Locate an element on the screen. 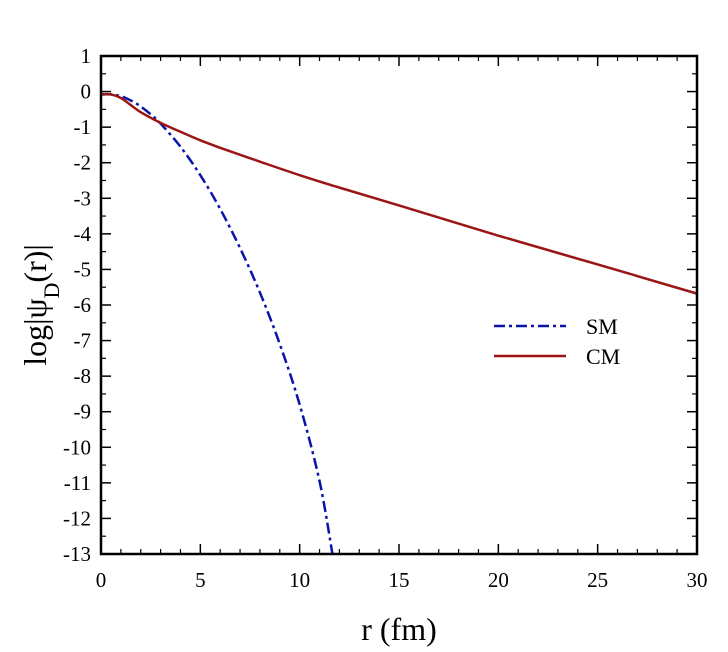  x-tick-labels: 0 5 10 15 20 25 30 is located at coordinates (402, 580).